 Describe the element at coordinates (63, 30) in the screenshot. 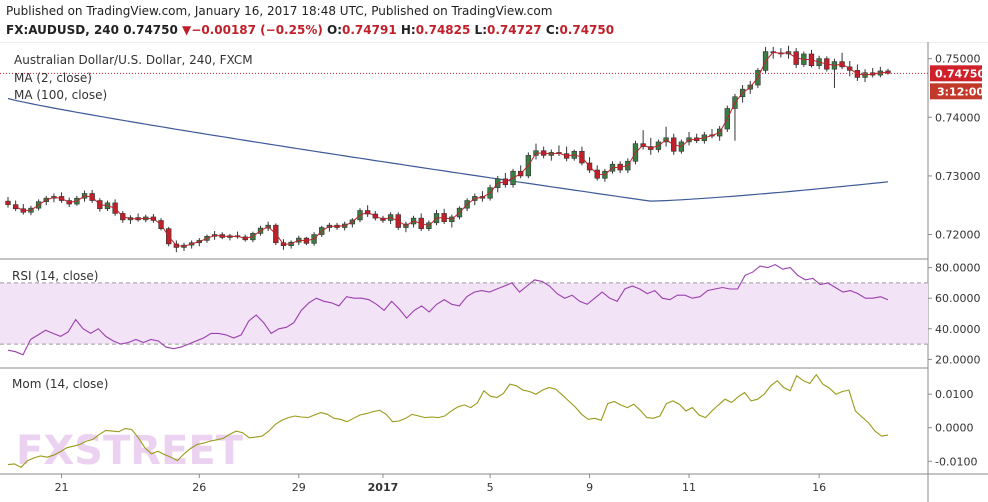

I see `symbol-label: FX:AUDUSD, 240` at that location.